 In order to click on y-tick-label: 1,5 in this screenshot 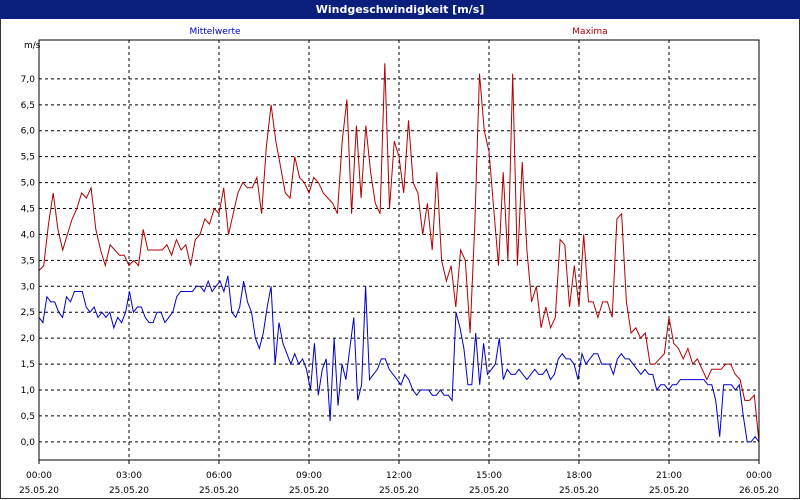, I will do `click(28, 365)`.